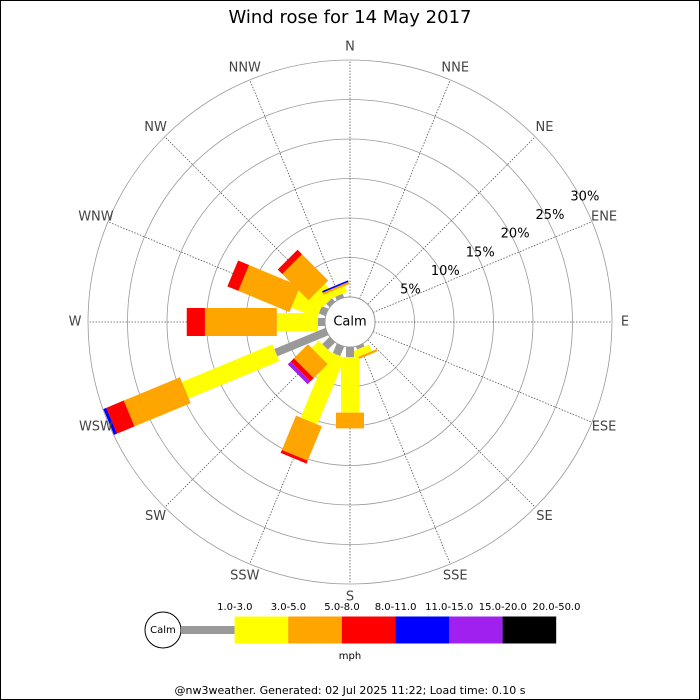  What do you see at coordinates (445, 271) in the screenshot?
I see `r-tick-label: 10%` at bounding box center [445, 271].